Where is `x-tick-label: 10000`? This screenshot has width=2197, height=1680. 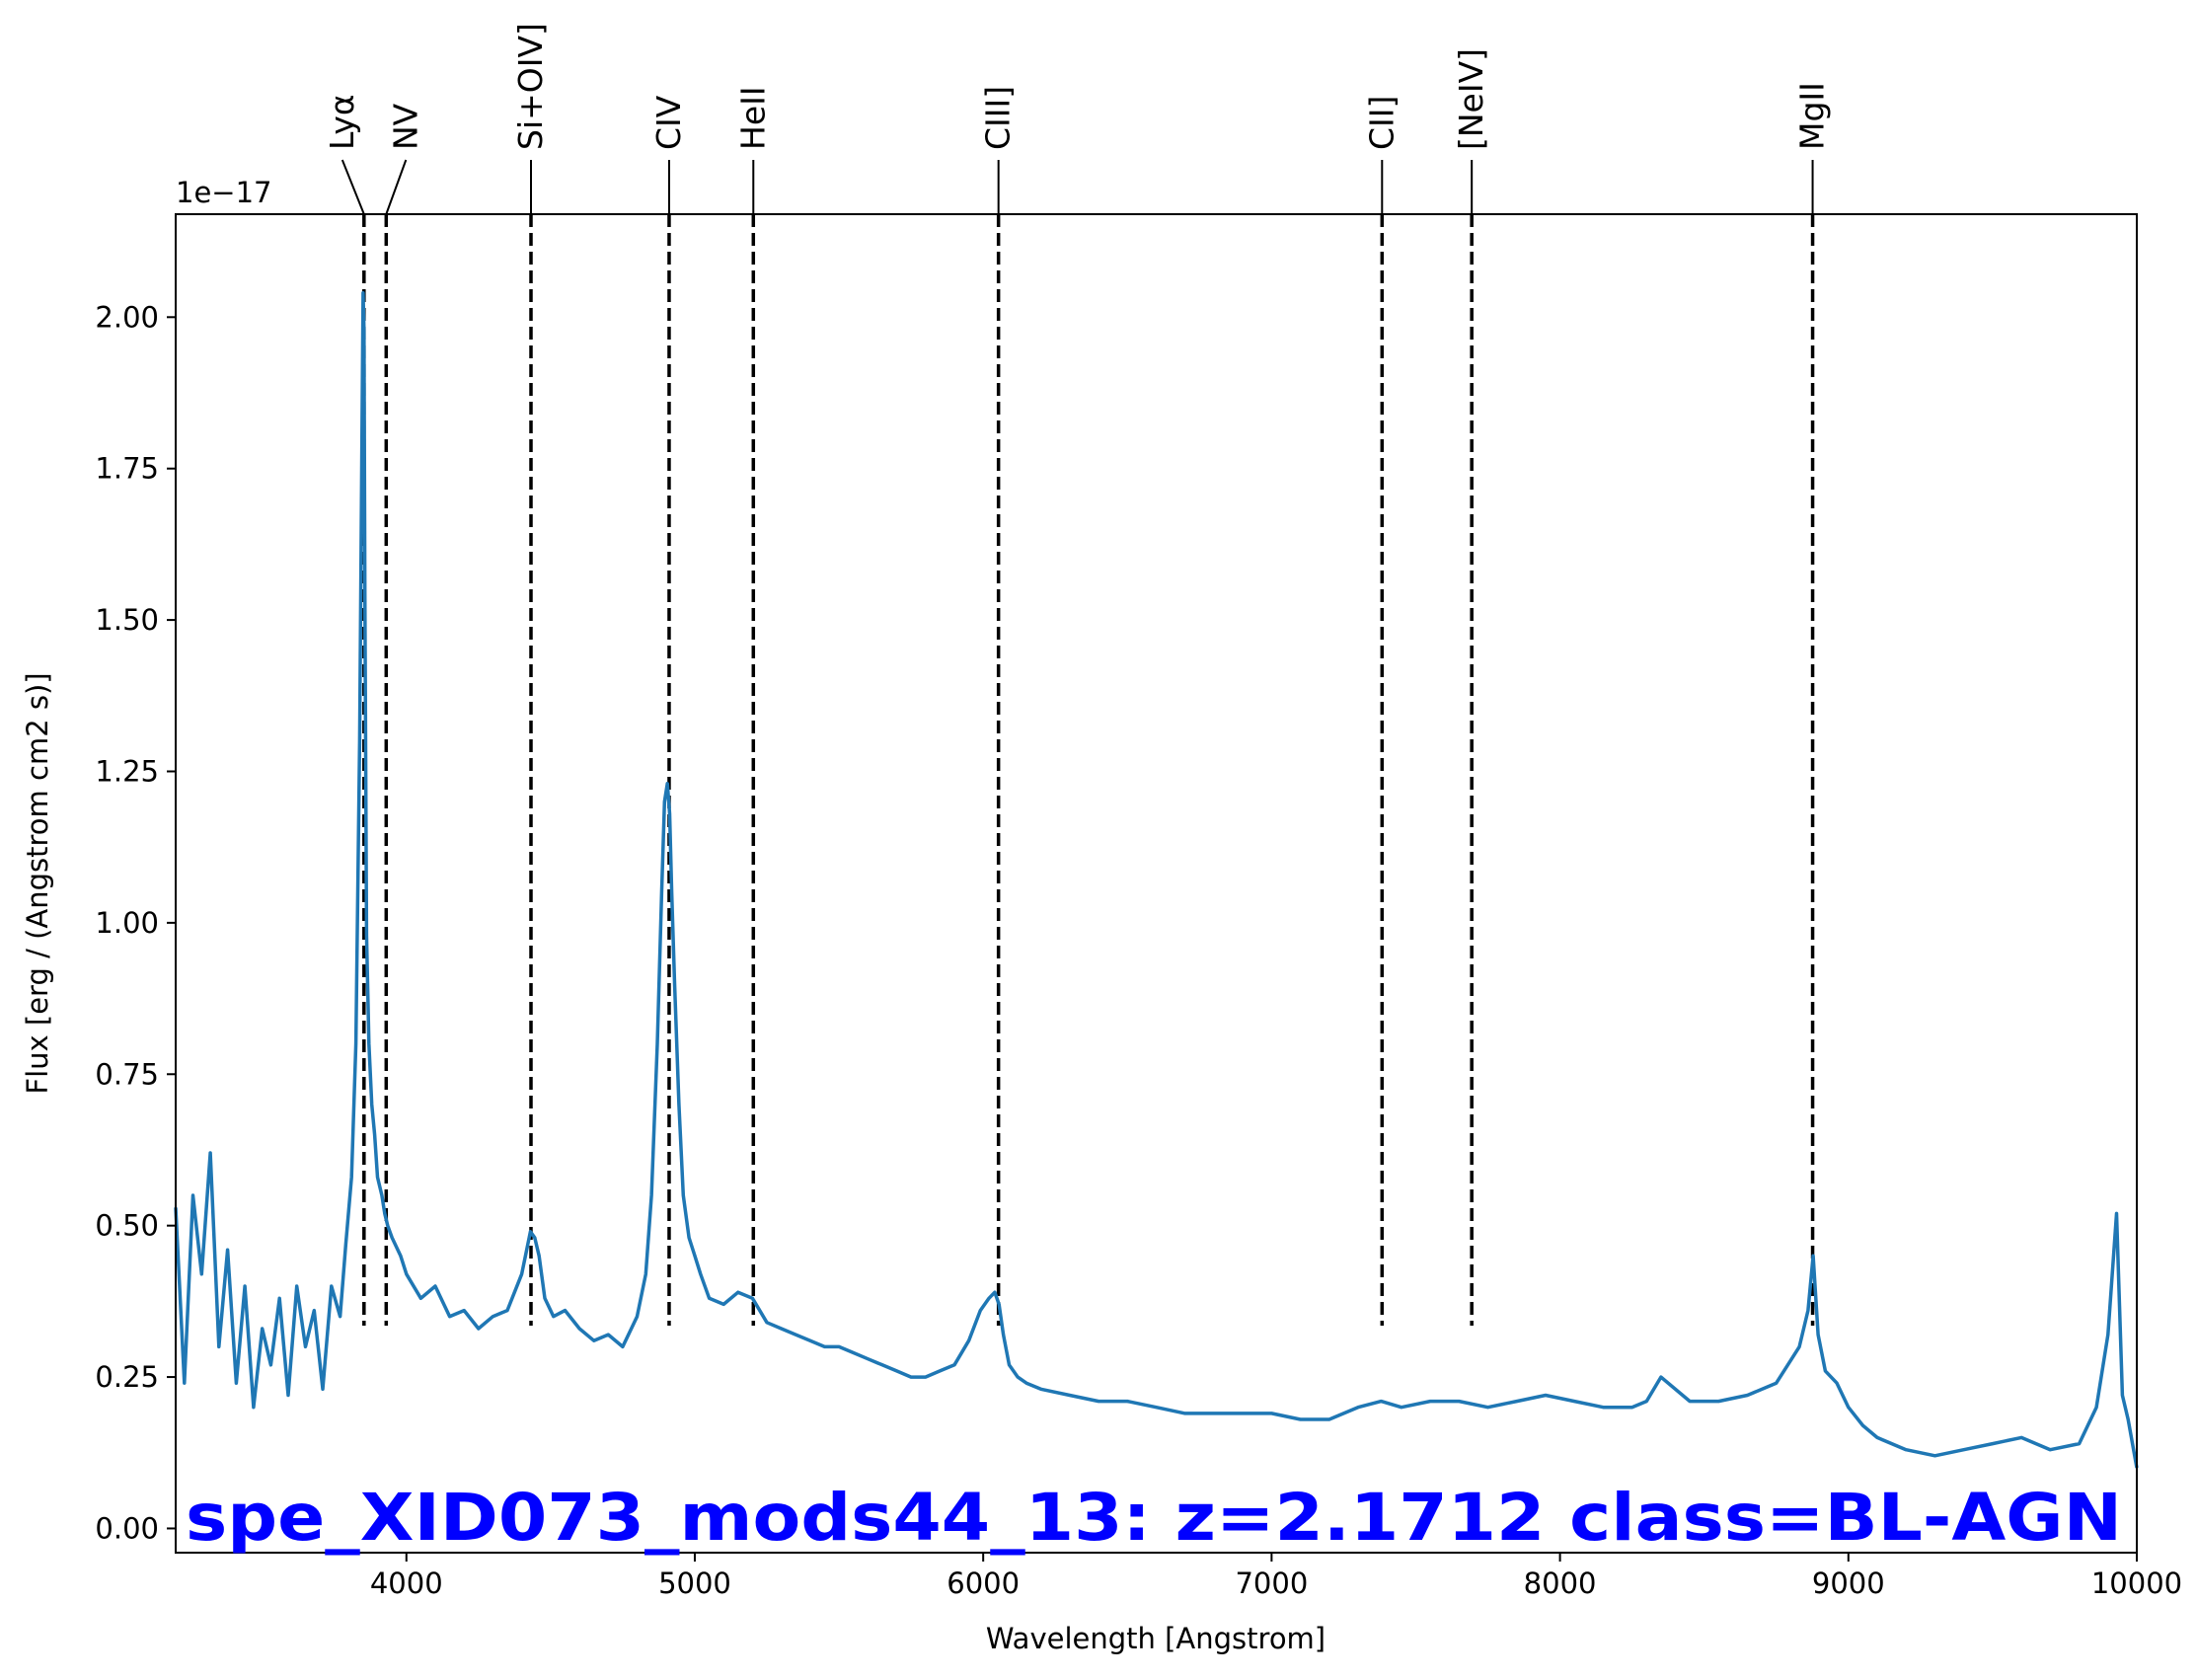 x-tick-label: 10000 is located at coordinates (2136, 1583).